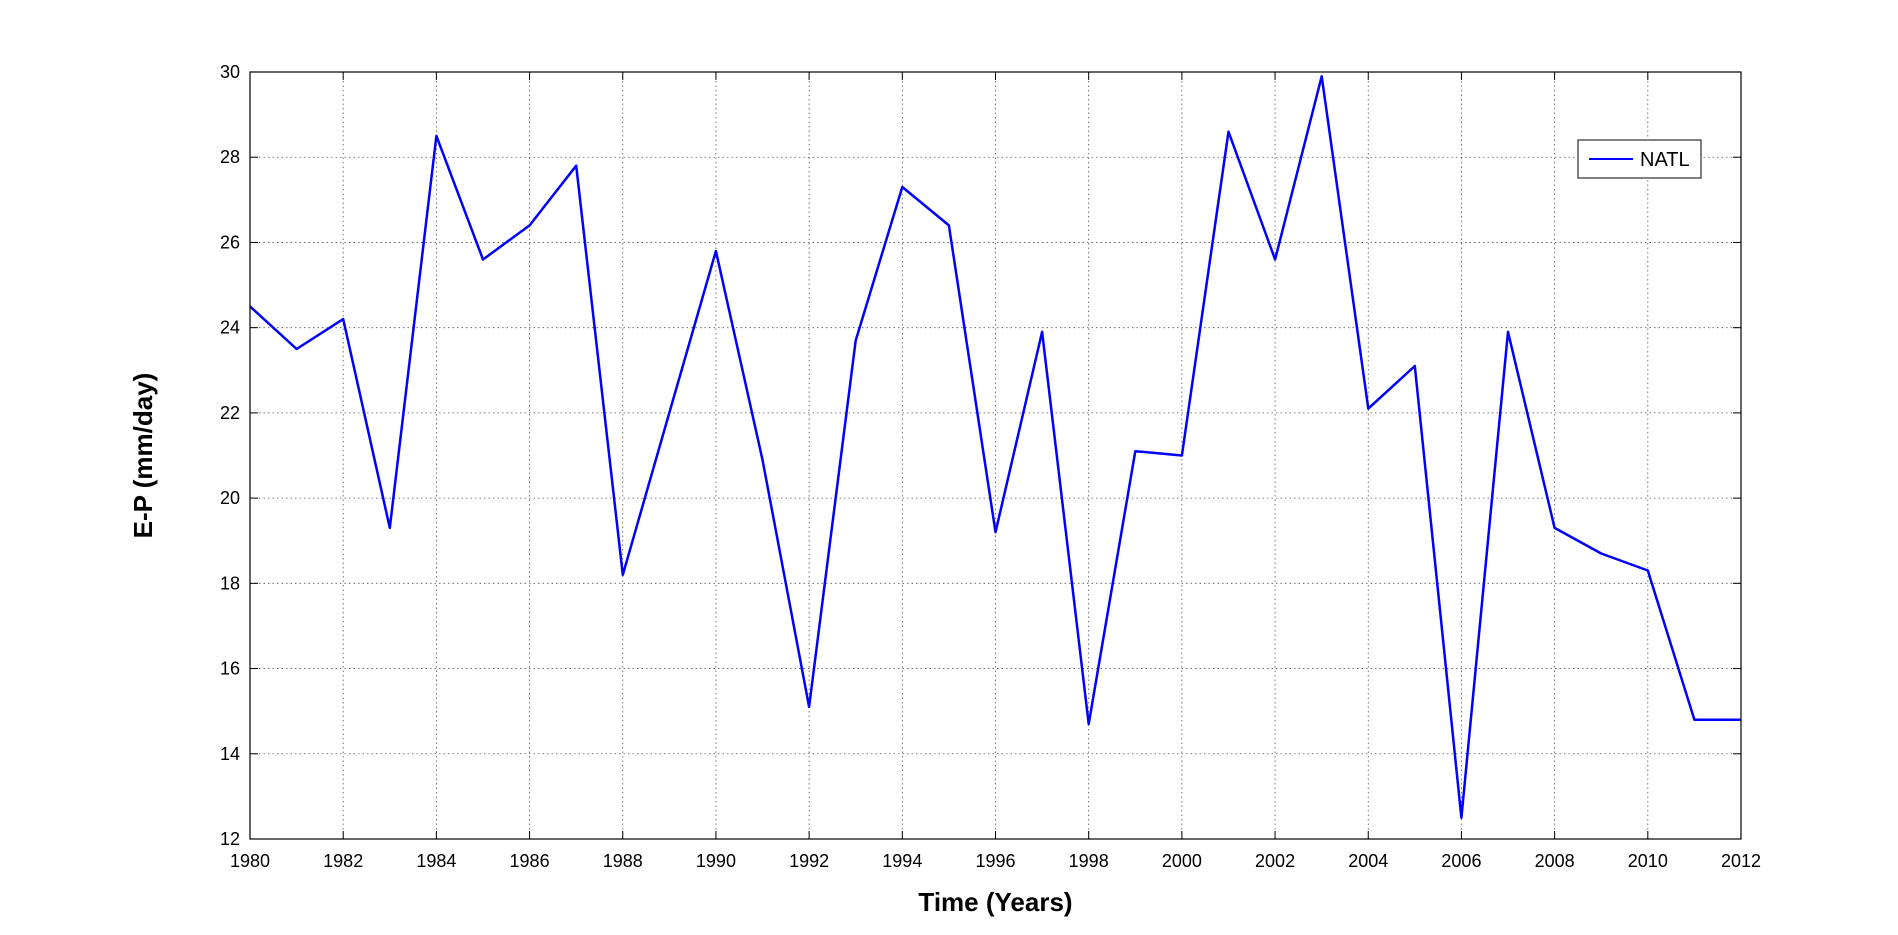  What do you see at coordinates (1665, 160) in the screenshot?
I see `legend-label-natl: NATL` at bounding box center [1665, 160].